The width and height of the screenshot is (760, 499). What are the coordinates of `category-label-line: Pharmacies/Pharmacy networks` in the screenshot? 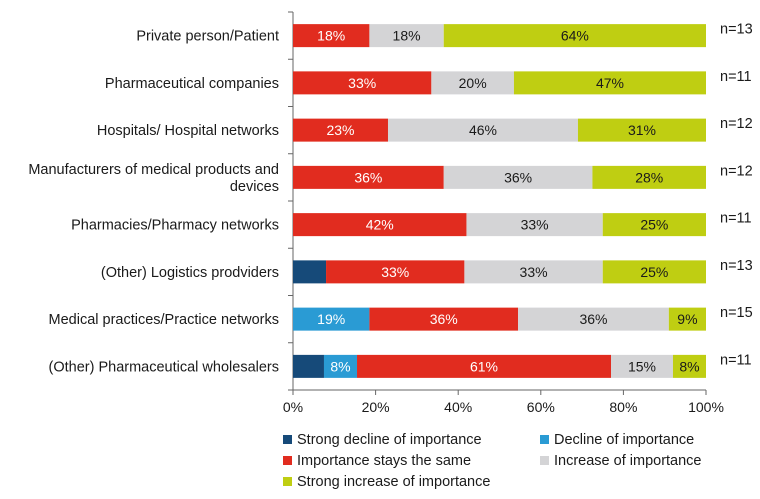 It's located at (175, 226).